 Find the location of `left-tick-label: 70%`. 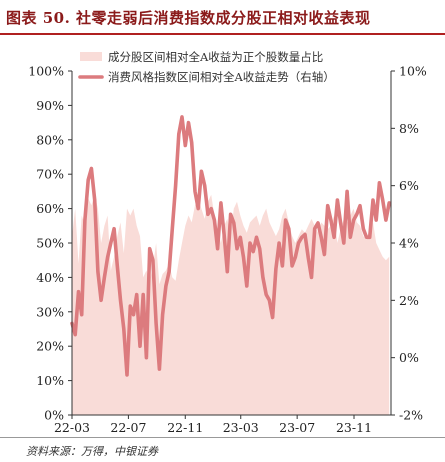

left-tick-label: 70% is located at coordinates (50, 174).